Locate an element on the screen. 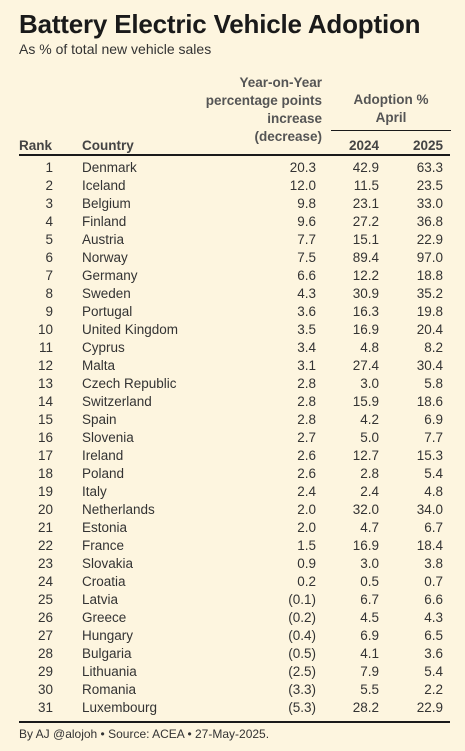  year-2024-column-header: 2024 is located at coordinates (363, 145).